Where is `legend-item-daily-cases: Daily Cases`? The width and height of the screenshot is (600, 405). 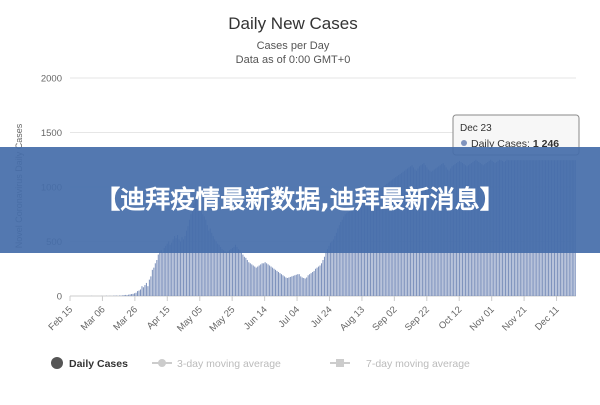
legend-item-daily-cases: Daily Cases is located at coordinates (89, 363).